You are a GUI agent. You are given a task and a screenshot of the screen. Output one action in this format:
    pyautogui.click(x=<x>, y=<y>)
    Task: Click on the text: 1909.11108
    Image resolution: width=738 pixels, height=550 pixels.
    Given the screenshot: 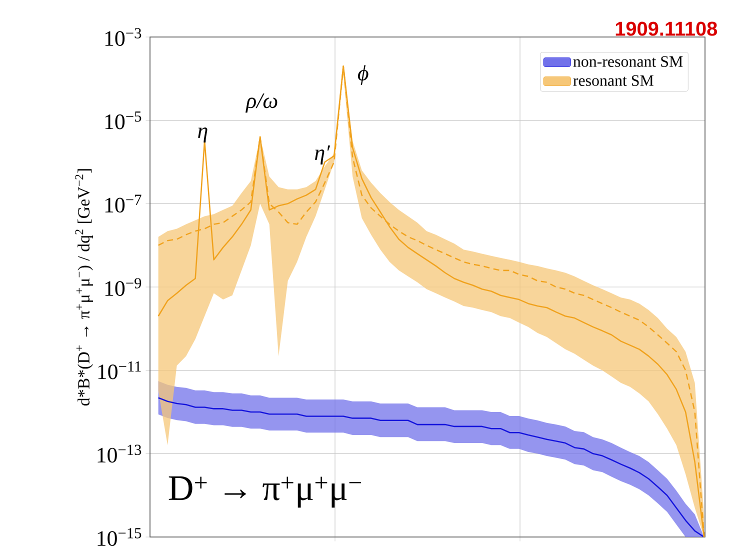 What is the action you would take?
    pyautogui.click(x=667, y=29)
    